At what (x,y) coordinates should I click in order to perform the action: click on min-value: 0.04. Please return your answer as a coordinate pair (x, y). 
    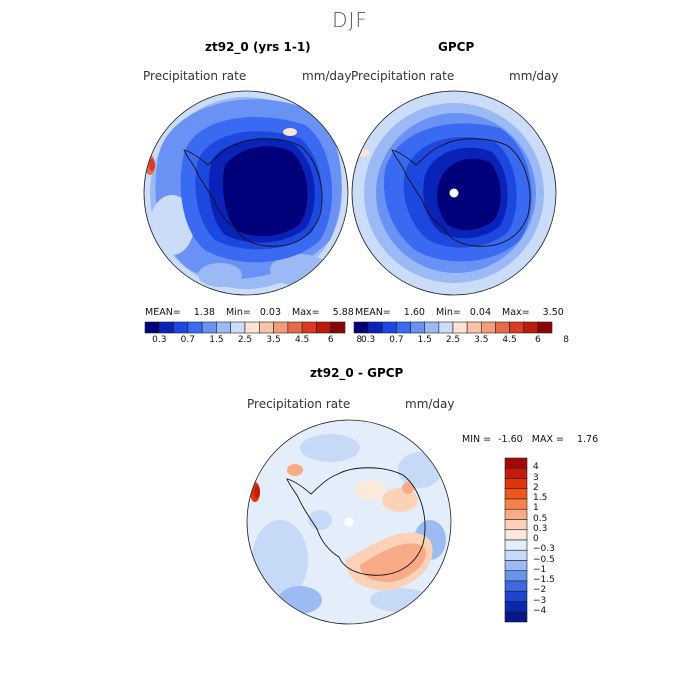
    Looking at the image, I should click on (480, 312).